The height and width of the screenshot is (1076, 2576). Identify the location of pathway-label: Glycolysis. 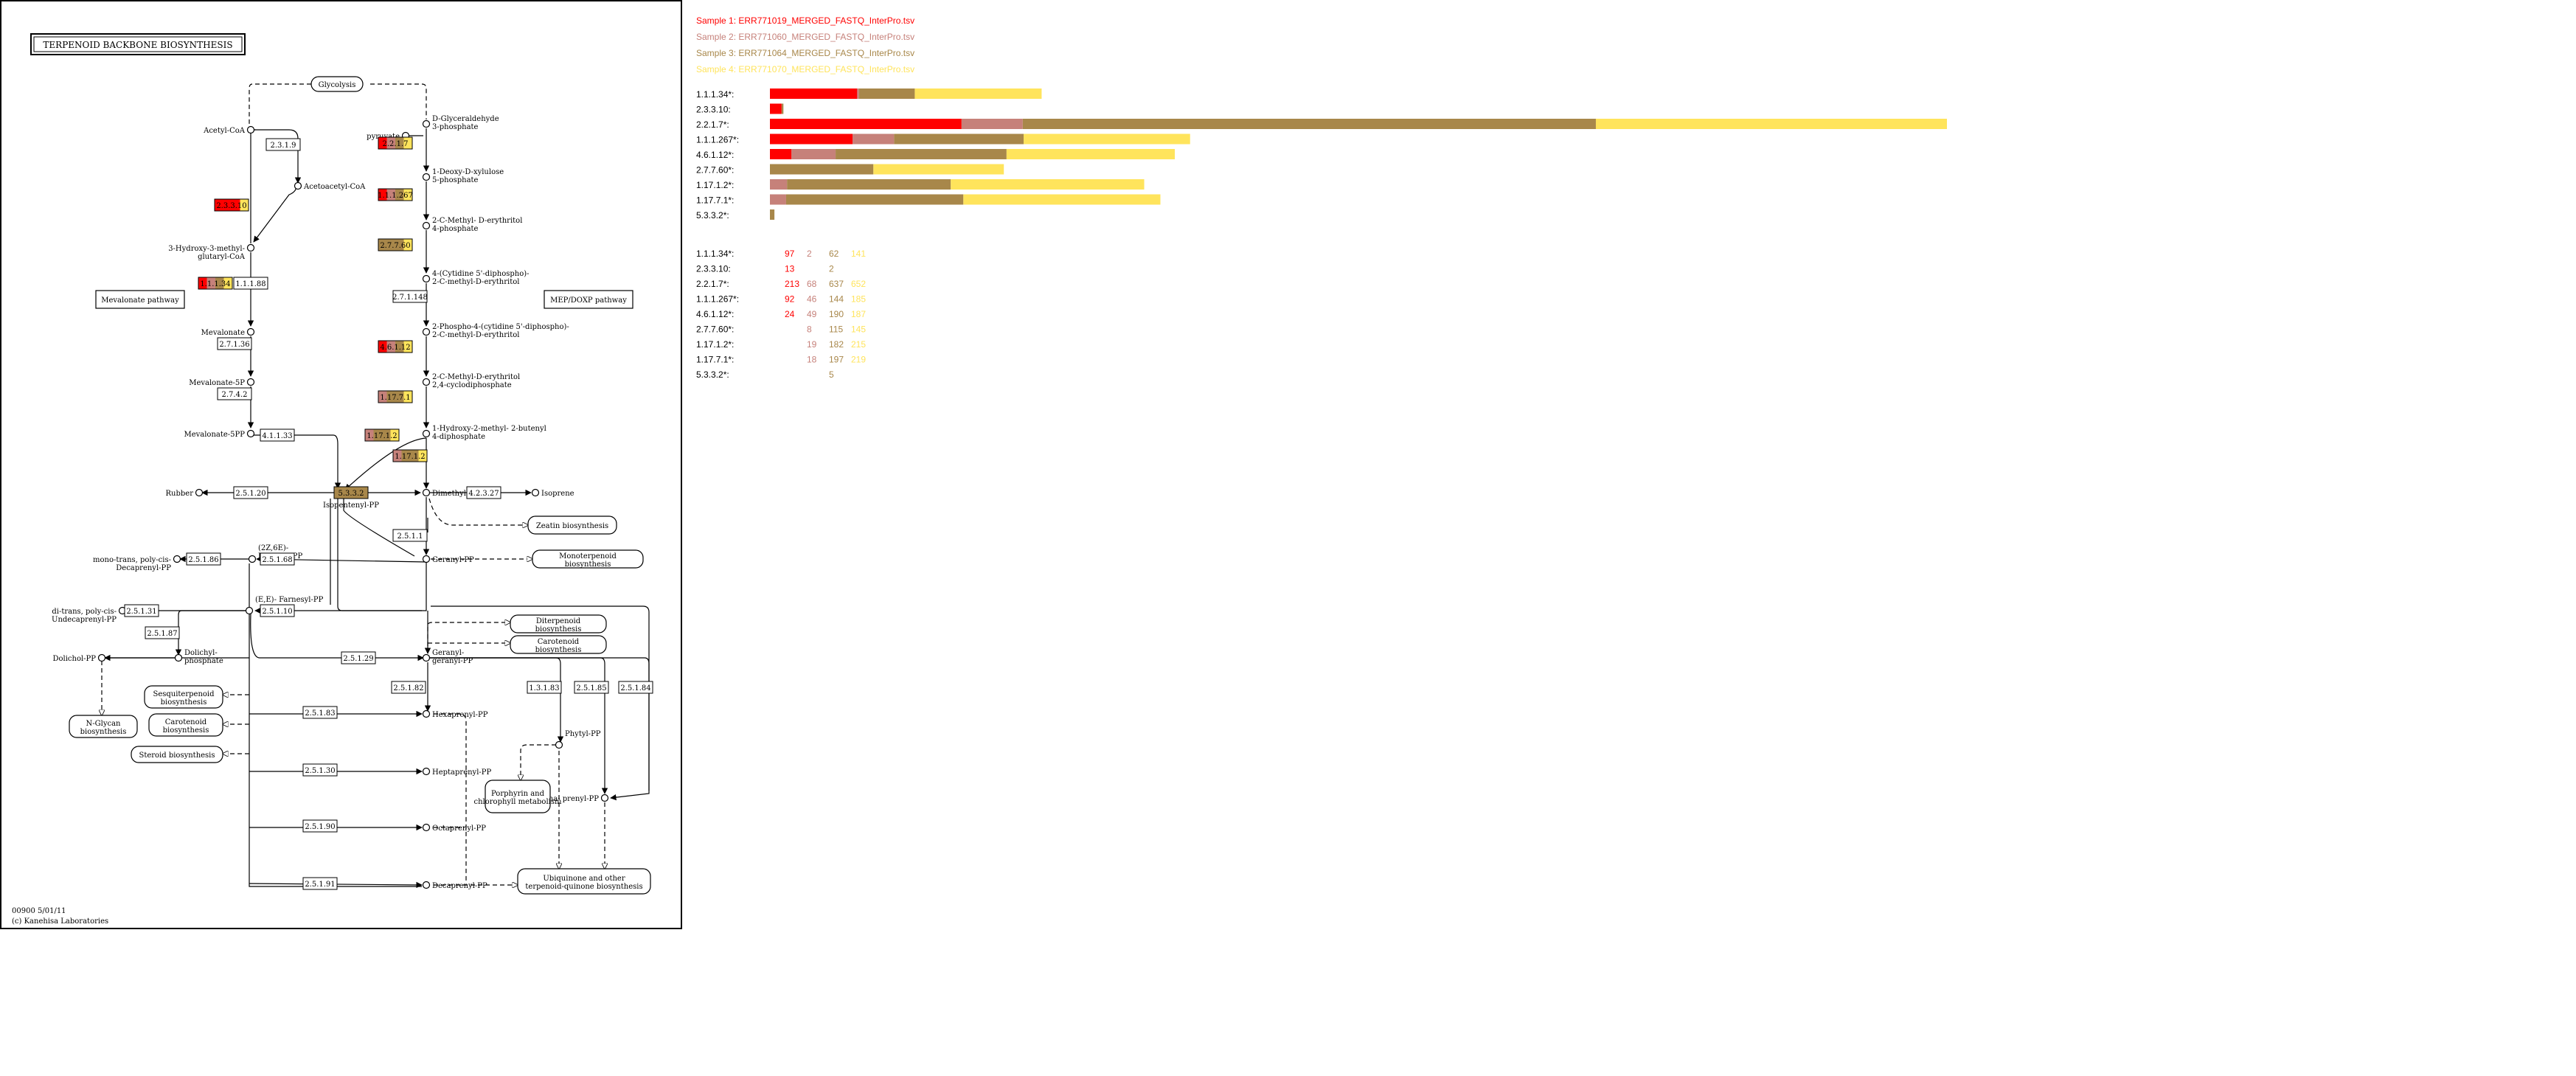
(337, 85).